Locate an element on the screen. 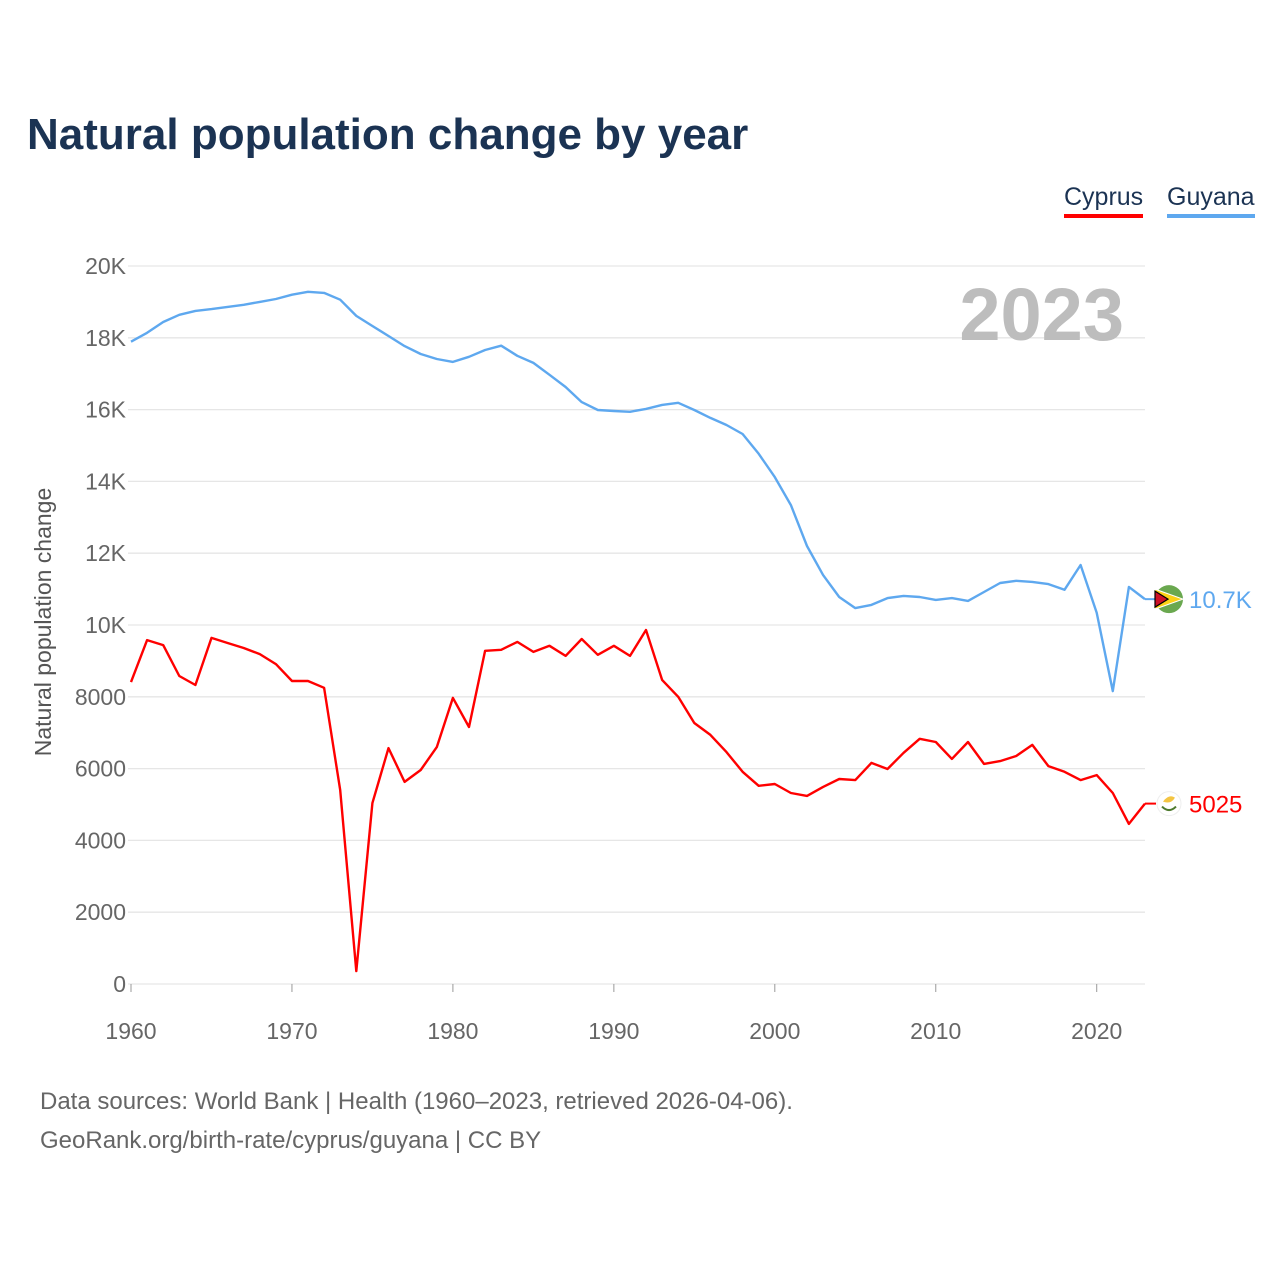  y-tick-label: 16K is located at coordinates (106, 410).